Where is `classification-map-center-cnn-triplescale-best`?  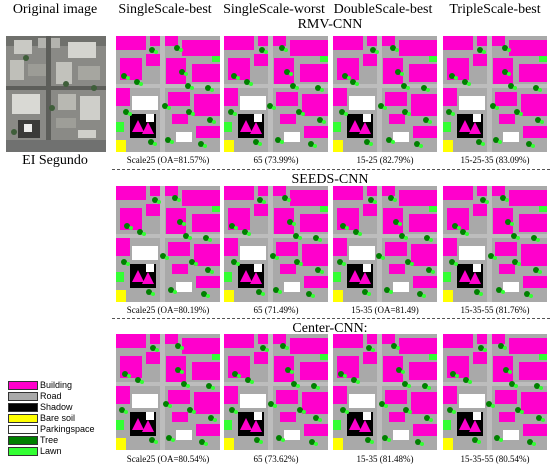 classification-map-center-cnn-triplescale-best is located at coordinates (495, 392).